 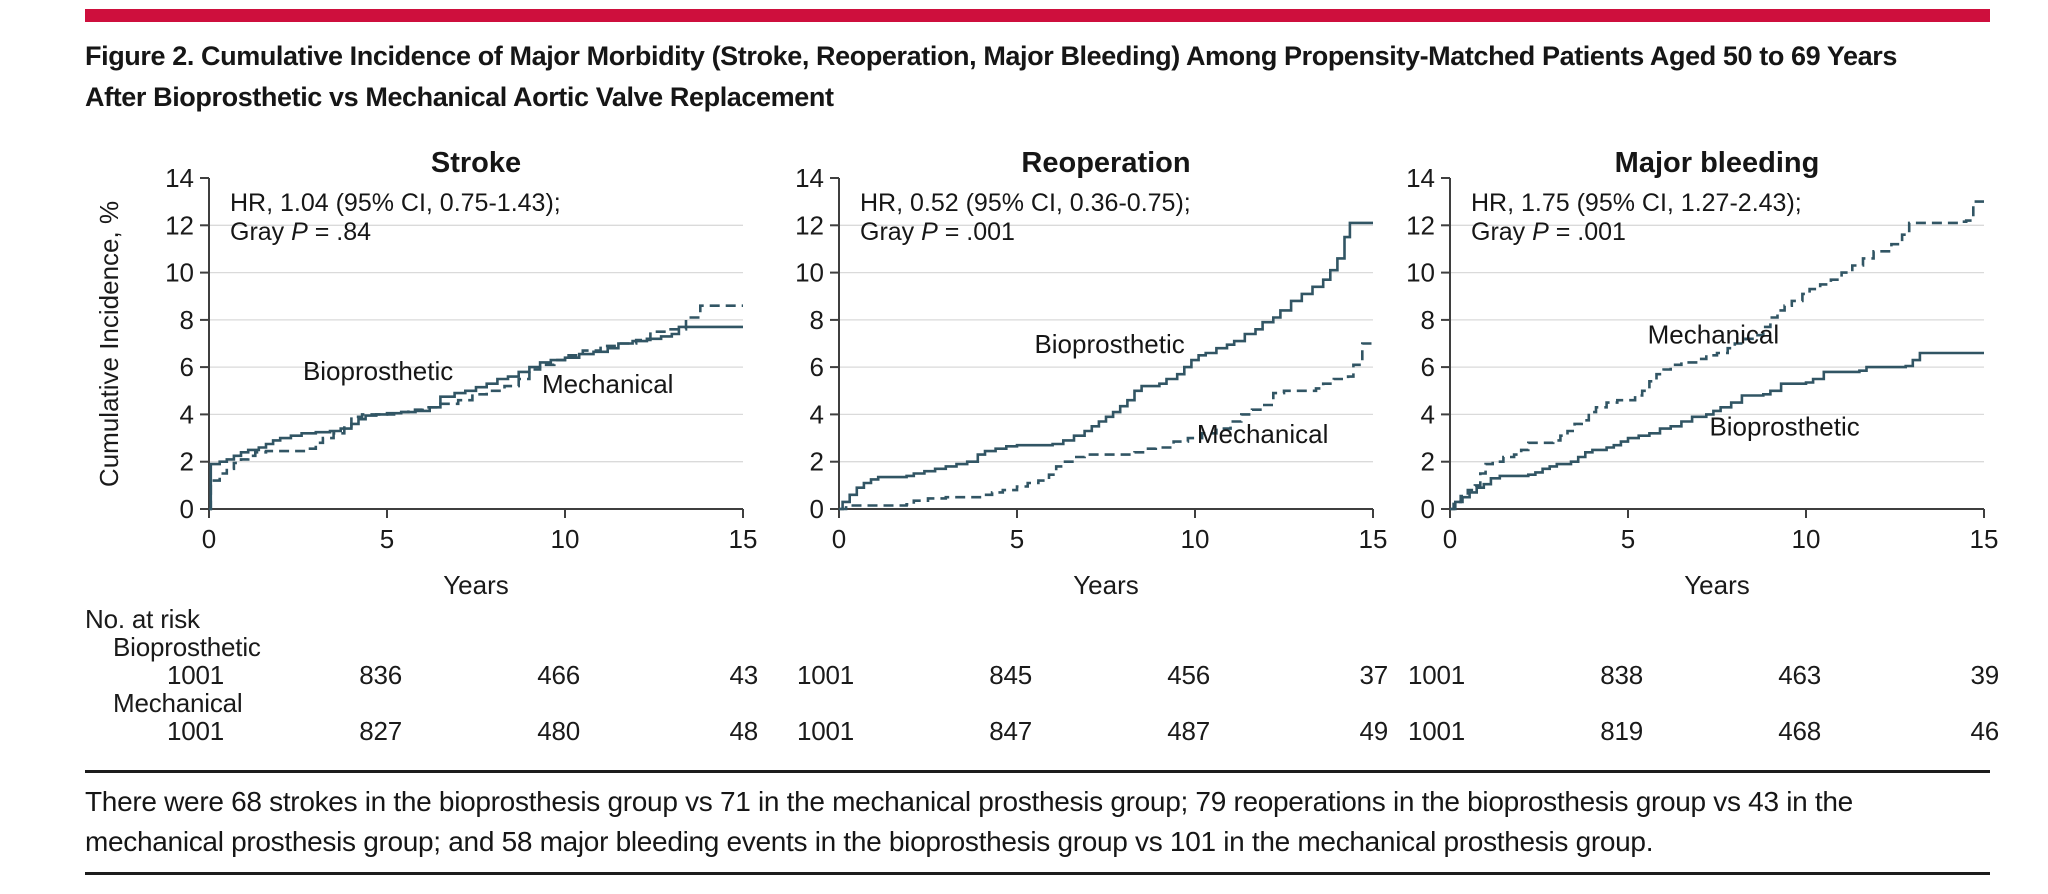 What do you see at coordinates (1037, 771) in the screenshot?
I see `caption-top-rule` at bounding box center [1037, 771].